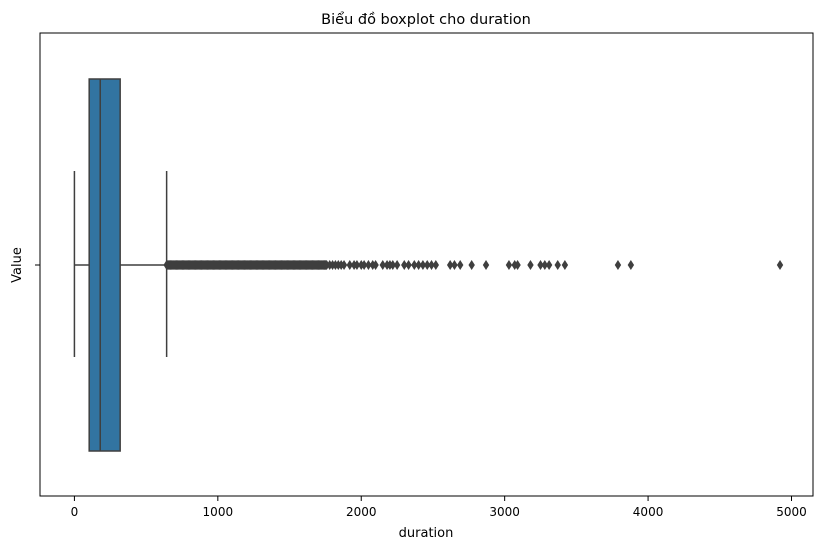 The image size is (824, 549). What do you see at coordinates (246, 265) in the screenshot?
I see `outlier-dense-band` at bounding box center [246, 265].